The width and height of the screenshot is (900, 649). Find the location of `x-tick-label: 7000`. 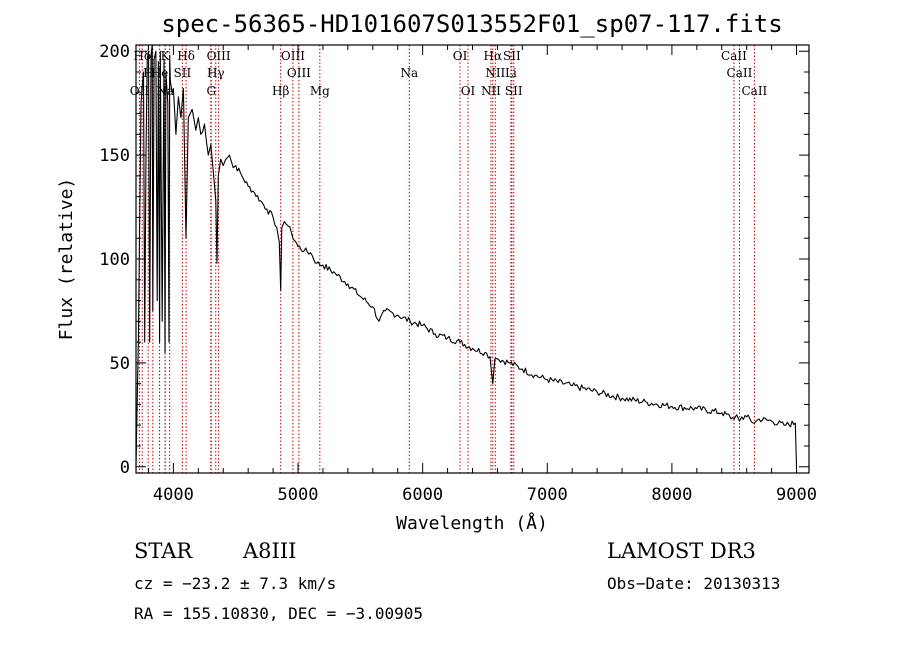

x-tick-label: 7000 is located at coordinates (547, 495).